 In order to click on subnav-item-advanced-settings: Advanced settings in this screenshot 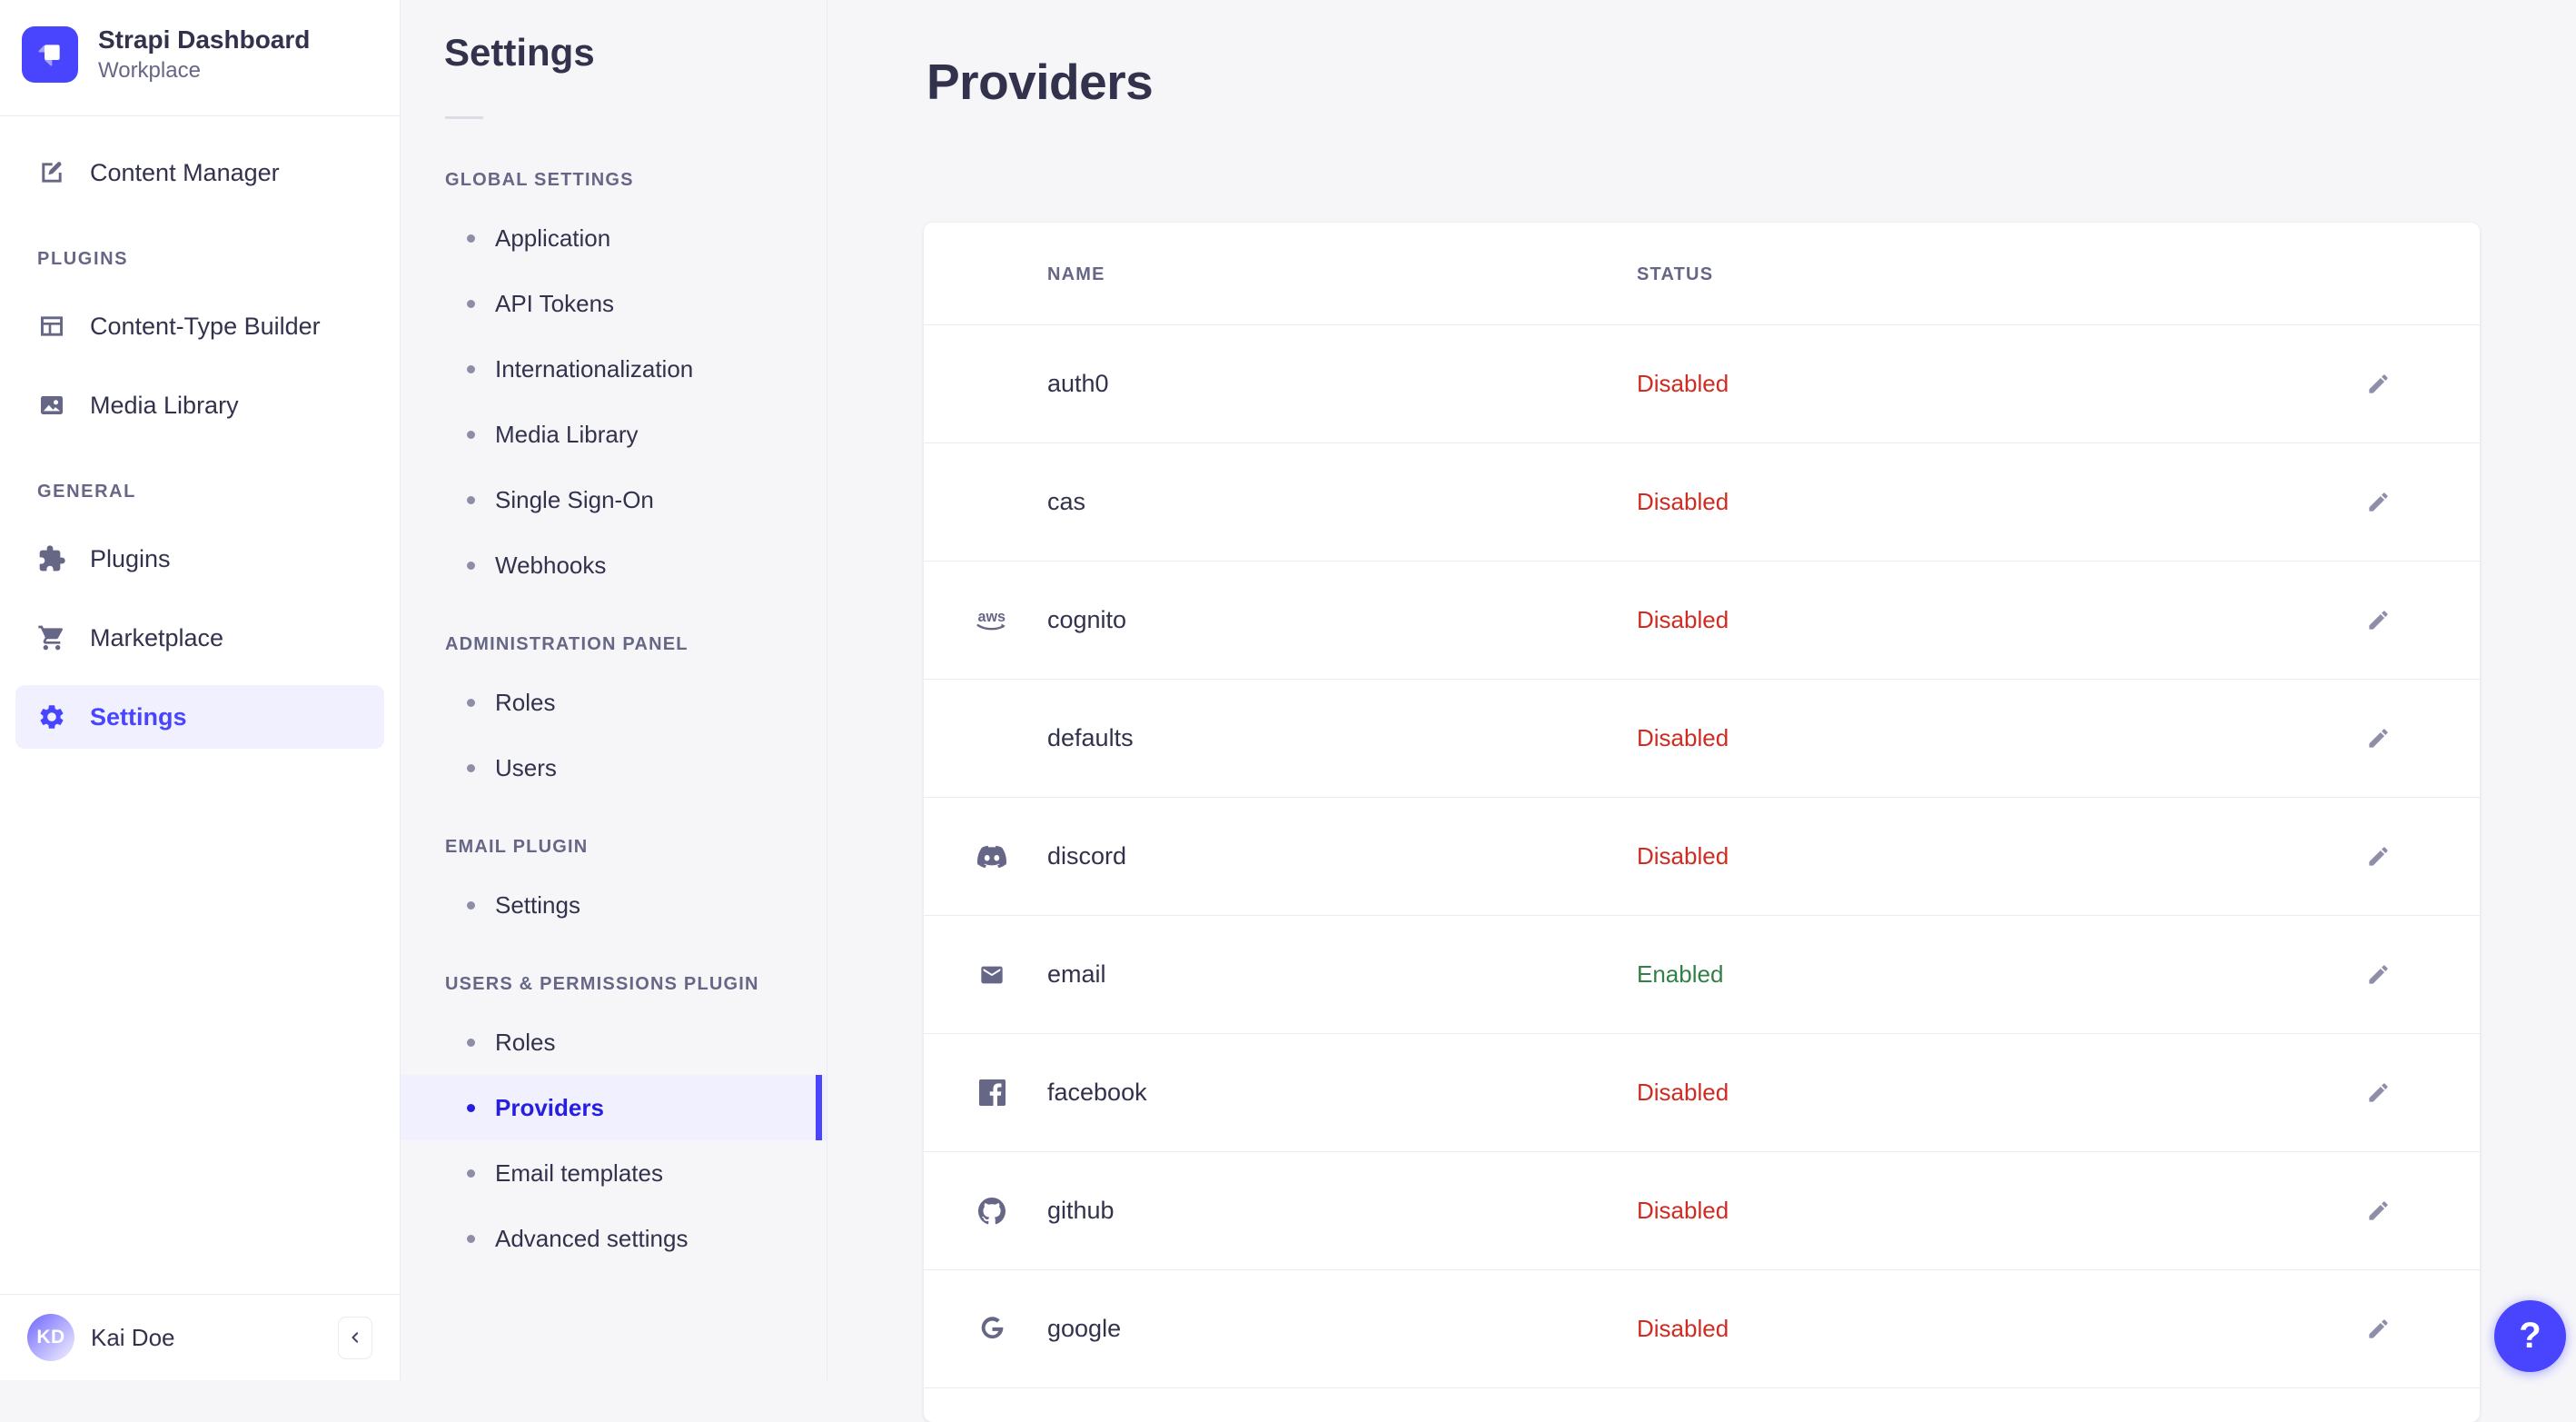, I will do `click(614, 1238)`.